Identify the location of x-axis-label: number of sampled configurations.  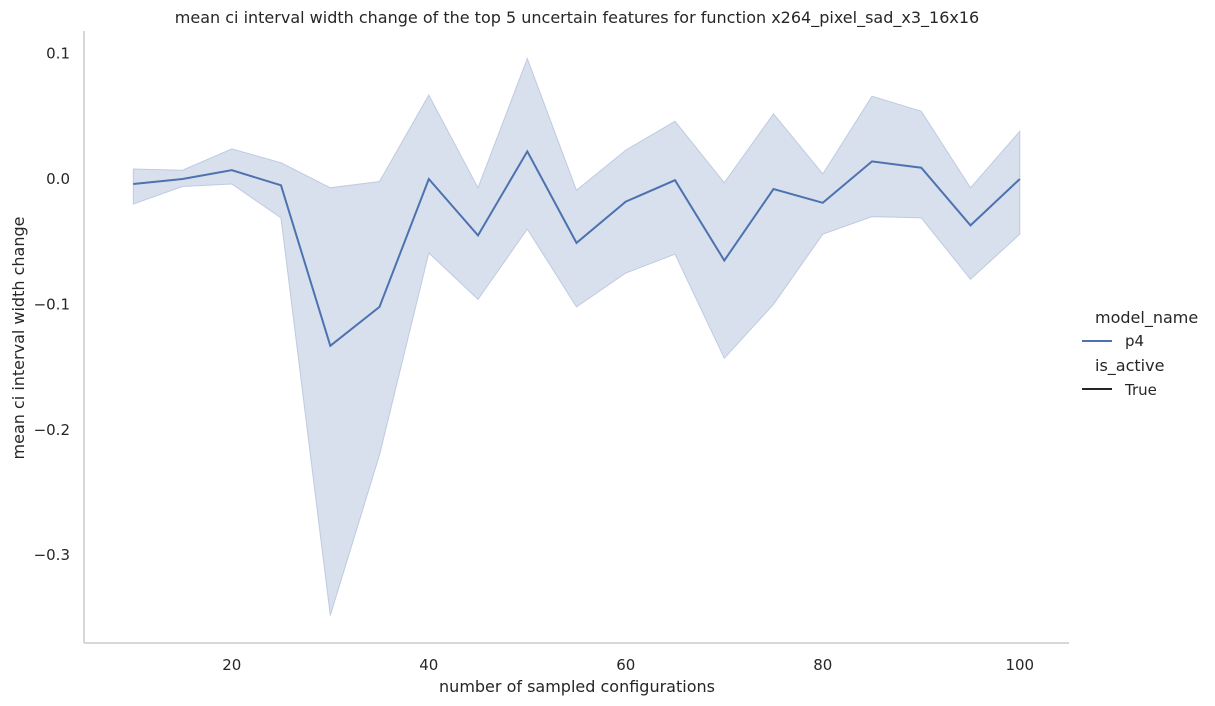
(577, 686).